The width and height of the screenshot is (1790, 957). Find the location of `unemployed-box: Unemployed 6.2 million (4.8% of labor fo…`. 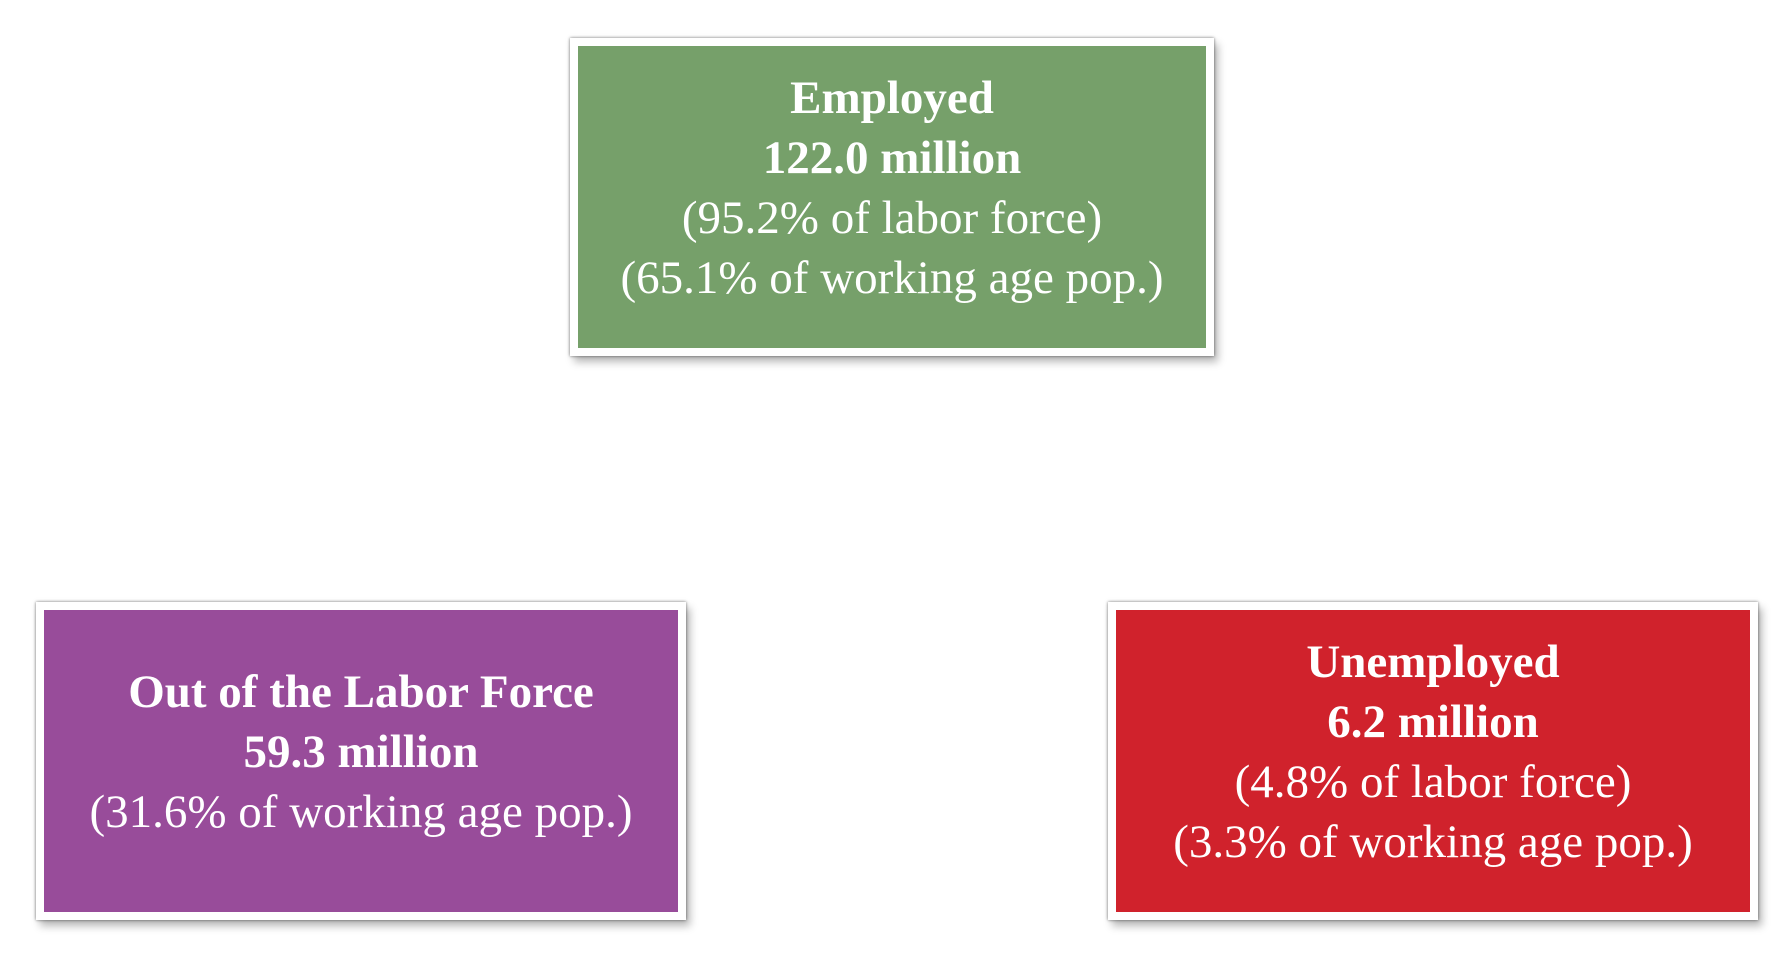

unemployed-box: Unemployed 6.2 million (4.8% of labor fo… is located at coordinates (1433, 761).